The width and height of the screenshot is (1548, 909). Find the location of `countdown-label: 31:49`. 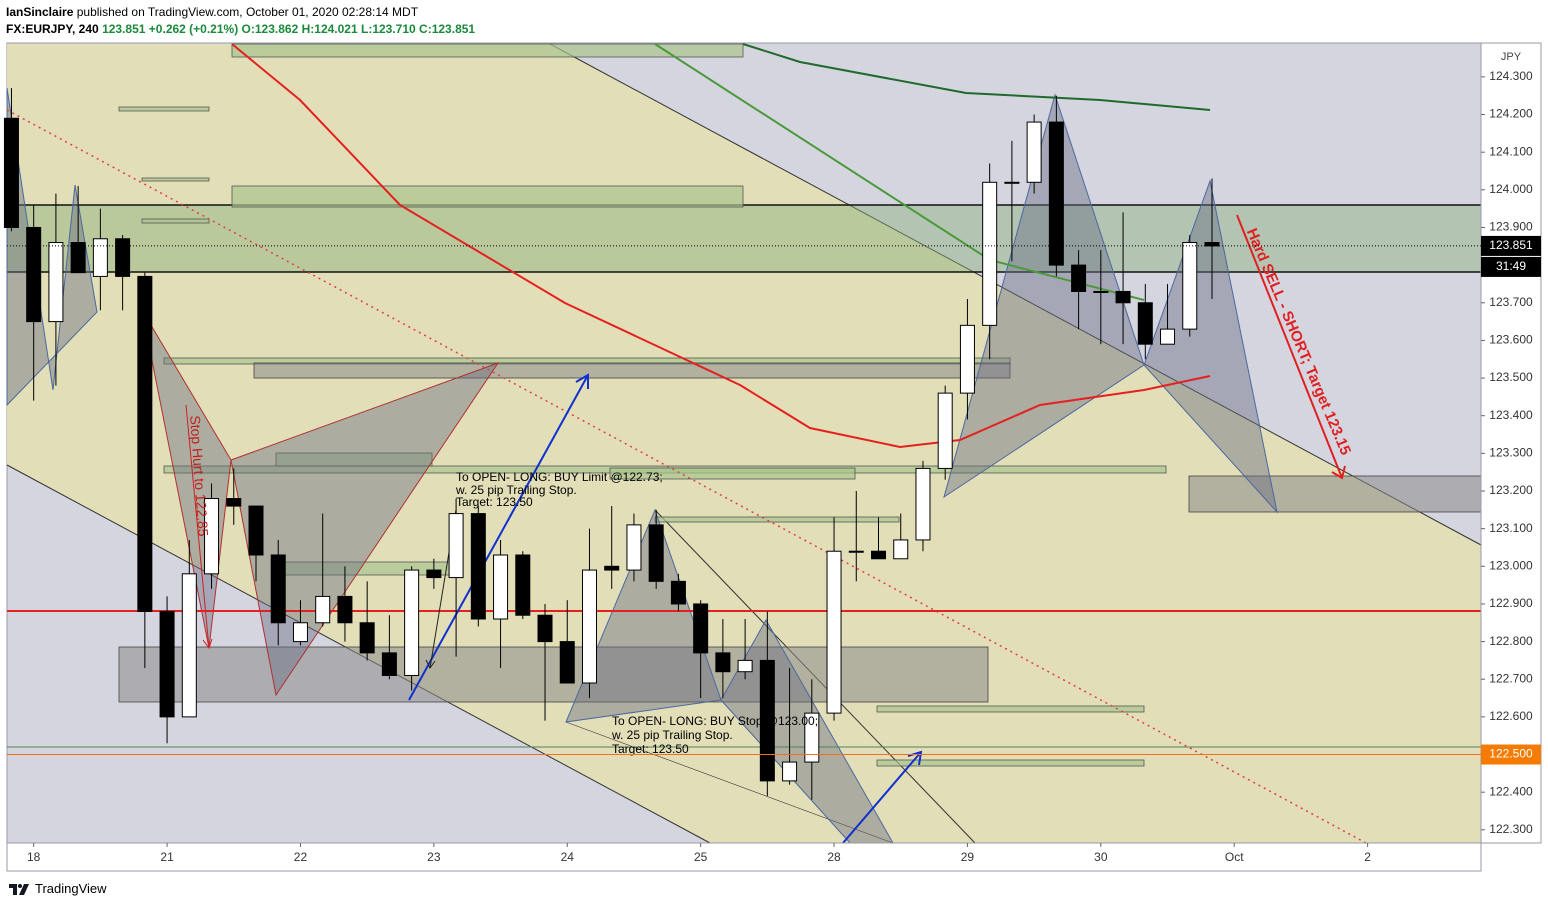

countdown-label: 31:49 is located at coordinates (1511, 266).